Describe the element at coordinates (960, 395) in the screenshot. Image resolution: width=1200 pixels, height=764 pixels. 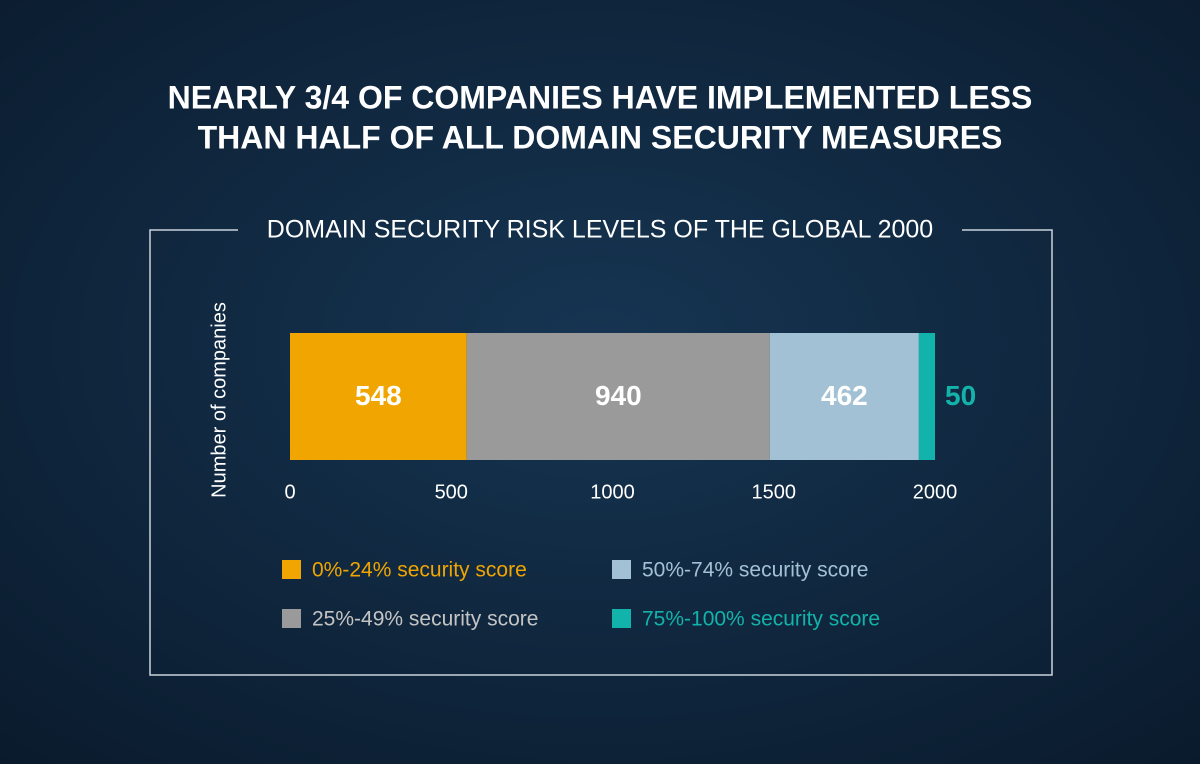
I see `value-label: 50` at that location.